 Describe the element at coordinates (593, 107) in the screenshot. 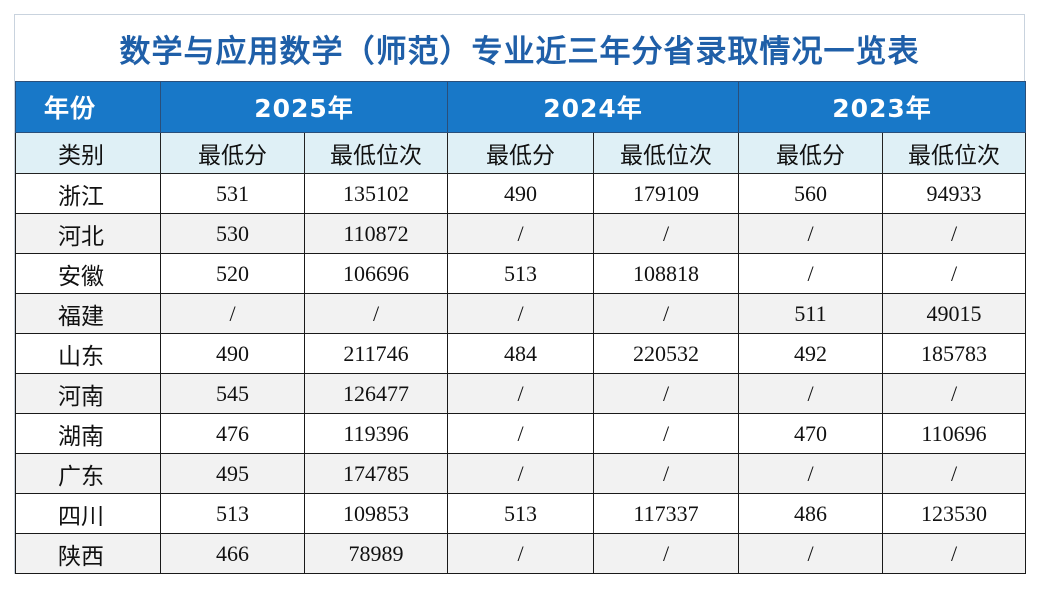

I see `year-2024-header: 2024年` at that location.